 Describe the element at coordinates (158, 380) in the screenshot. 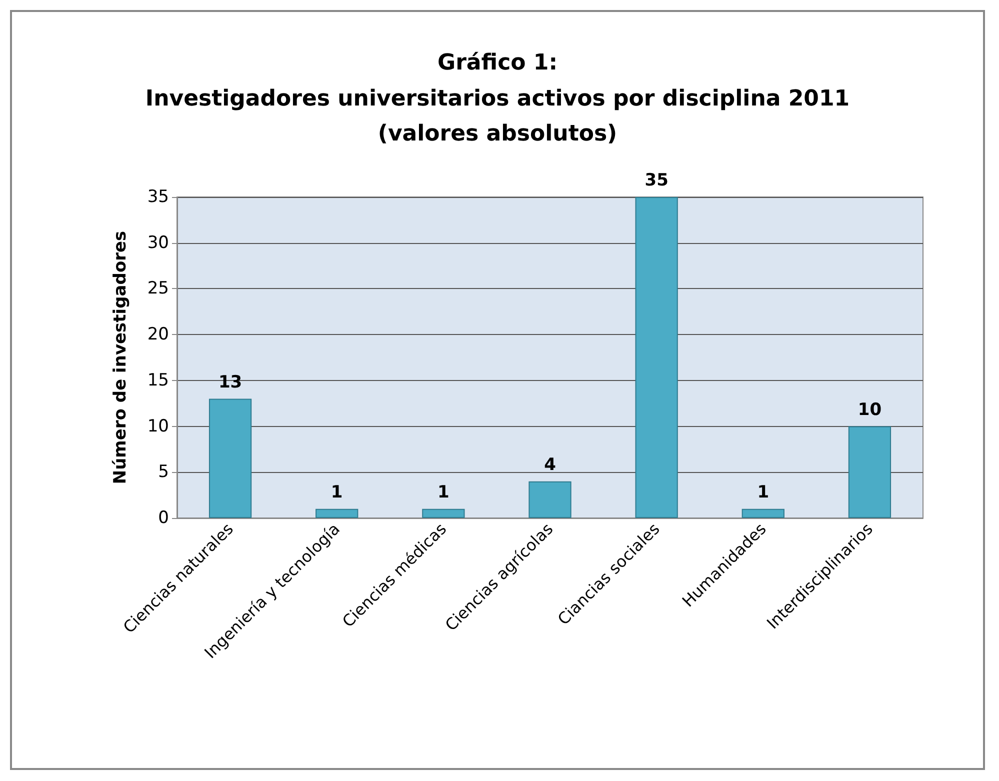

I see `y-tick-label: 15` at that location.